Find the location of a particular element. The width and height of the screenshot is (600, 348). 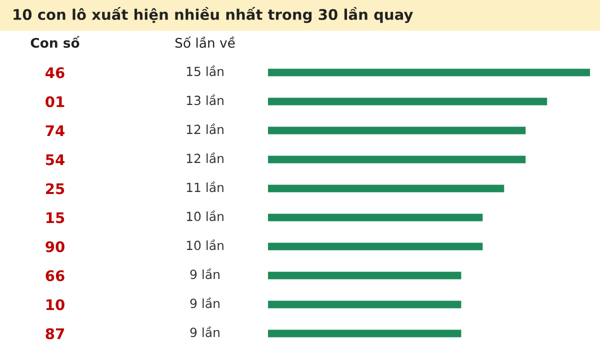

data-label: 13 lần is located at coordinates (205, 100).